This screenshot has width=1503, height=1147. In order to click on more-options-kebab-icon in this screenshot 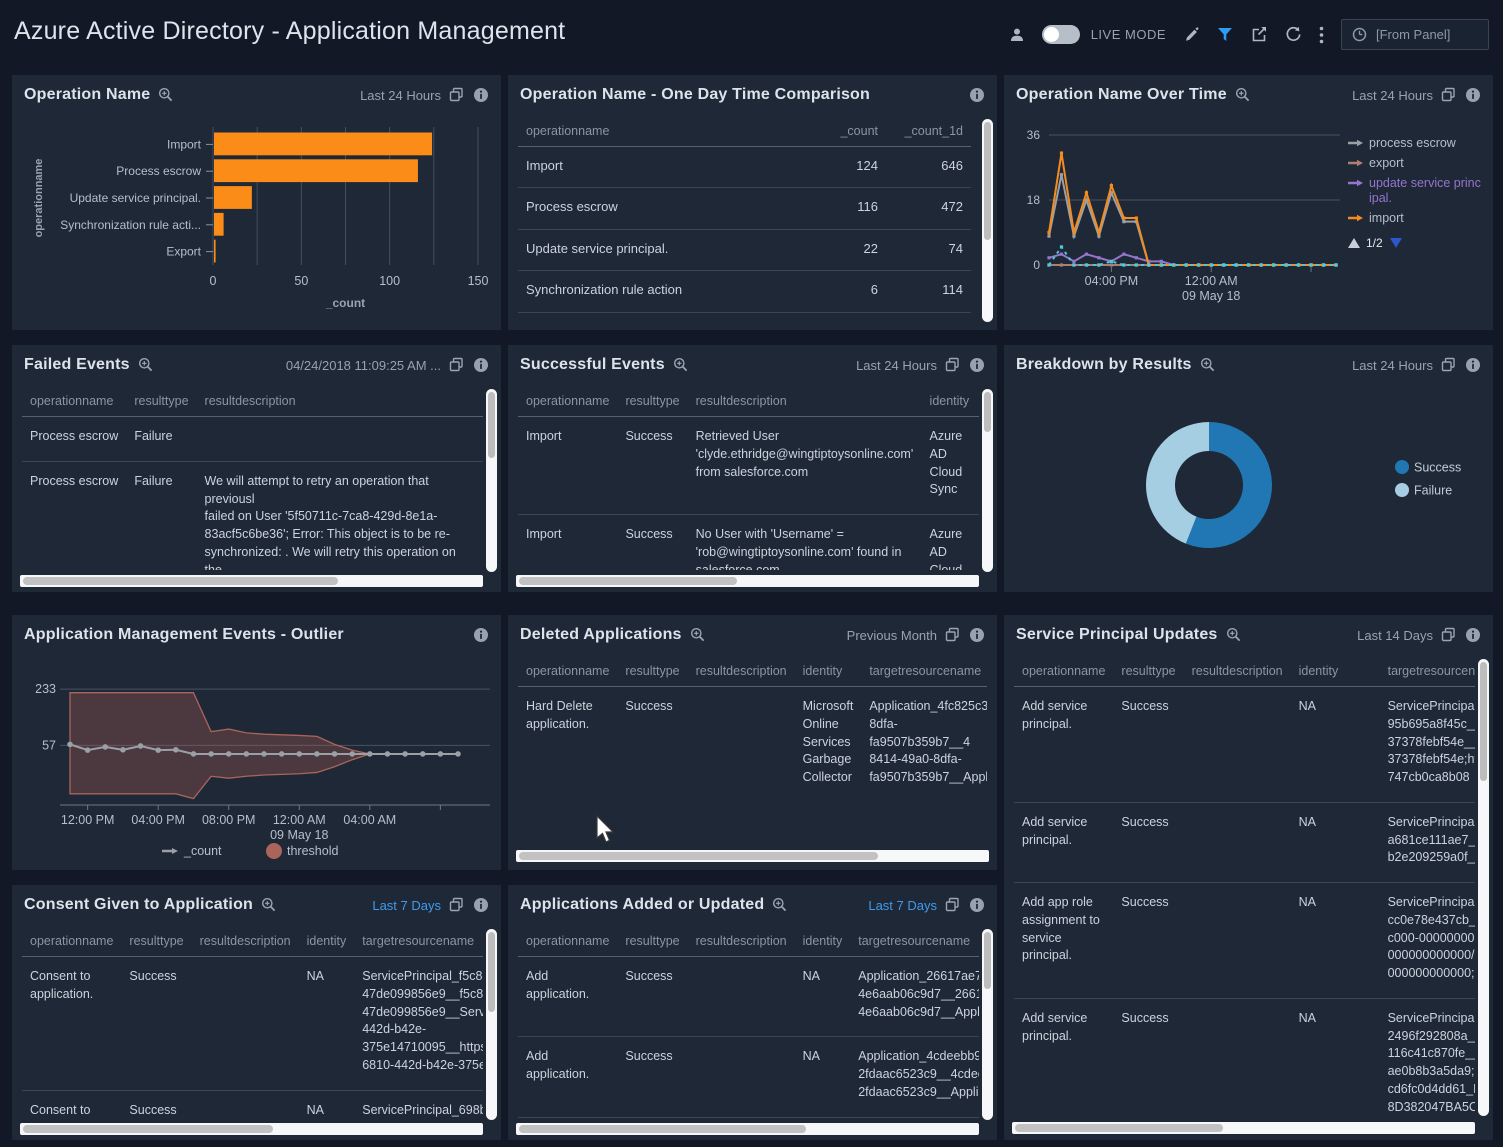, I will do `click(1321, 35)`.